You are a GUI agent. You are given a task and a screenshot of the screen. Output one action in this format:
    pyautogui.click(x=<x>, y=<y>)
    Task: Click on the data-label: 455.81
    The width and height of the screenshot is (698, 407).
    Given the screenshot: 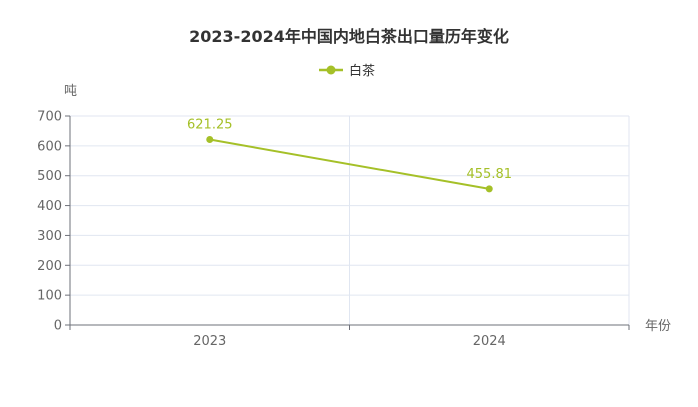 What is the action you would take?
    pyautogui.click(x=490, y=174)
    